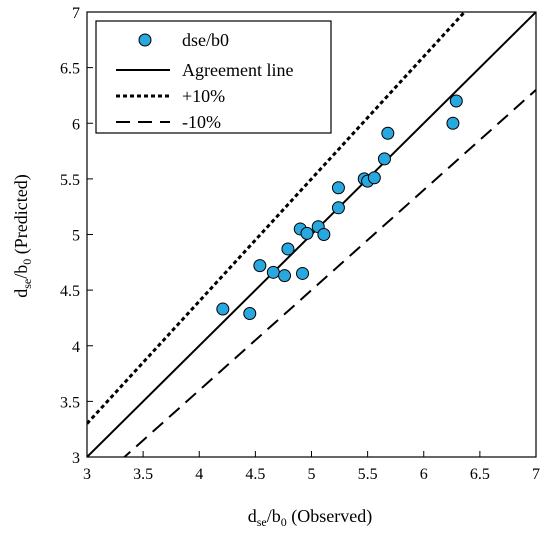  What do you see at coordinates (201, 122) in the screenshot?
I see `legend-label-minus10: -10%` at bounding box center [201, 122].